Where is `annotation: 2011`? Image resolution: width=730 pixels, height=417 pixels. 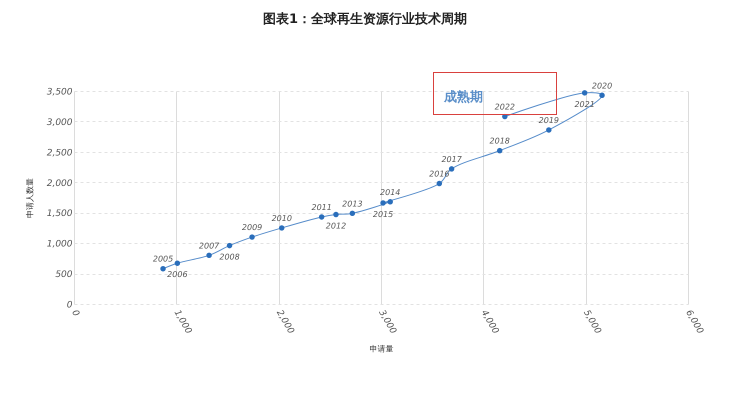 annotation: 2011 is located at coordinates (321, 207).